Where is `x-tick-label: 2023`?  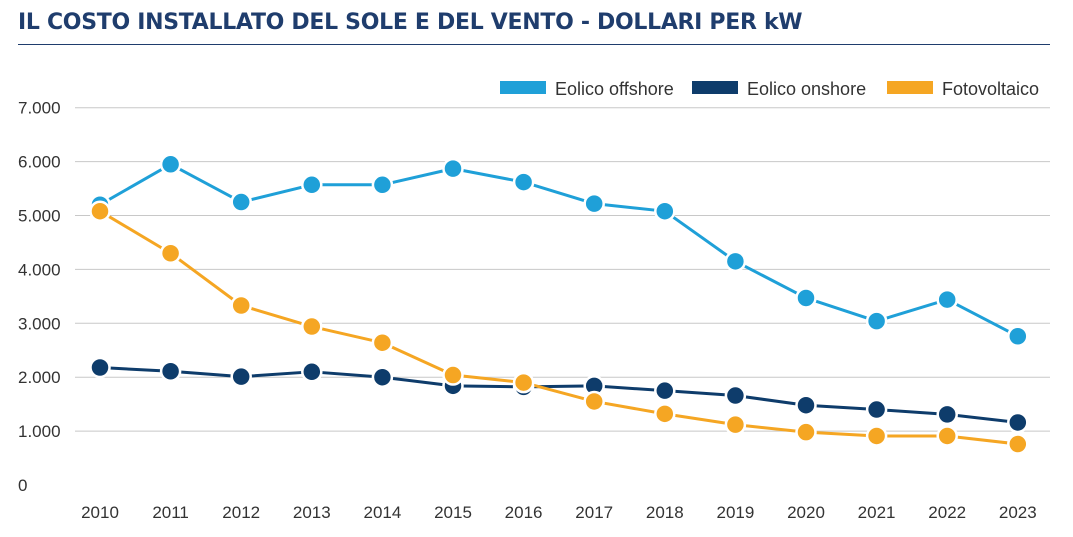
x-tick-label: 2023 is located at coordinates (1018, 512).